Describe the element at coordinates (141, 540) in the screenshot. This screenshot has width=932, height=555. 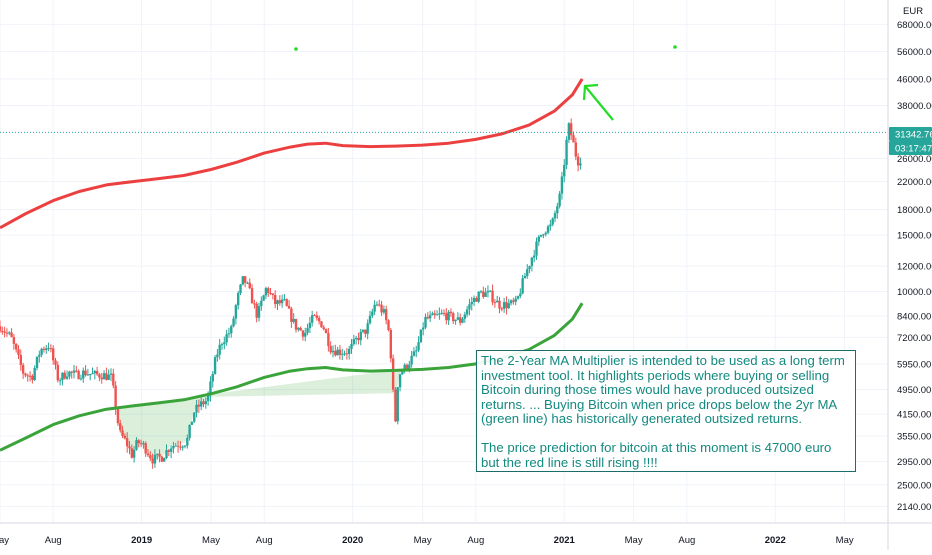
I see `x-tick-label: 2019` at that location.